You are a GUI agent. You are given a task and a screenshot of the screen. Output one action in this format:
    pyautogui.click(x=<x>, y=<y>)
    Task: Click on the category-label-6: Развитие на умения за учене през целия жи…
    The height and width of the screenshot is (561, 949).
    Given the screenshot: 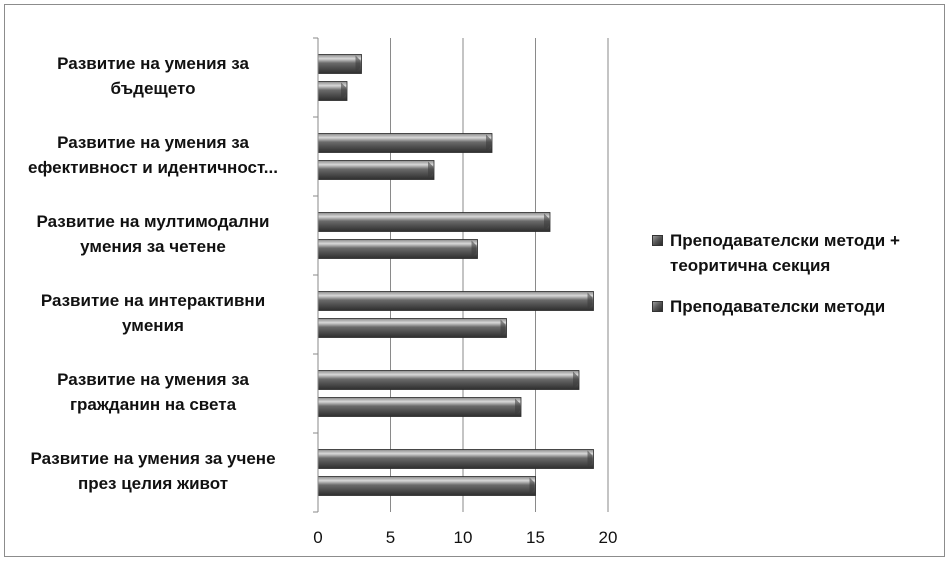 What is the action you would take?
    pyautogui.click(x=154, y=471)
    